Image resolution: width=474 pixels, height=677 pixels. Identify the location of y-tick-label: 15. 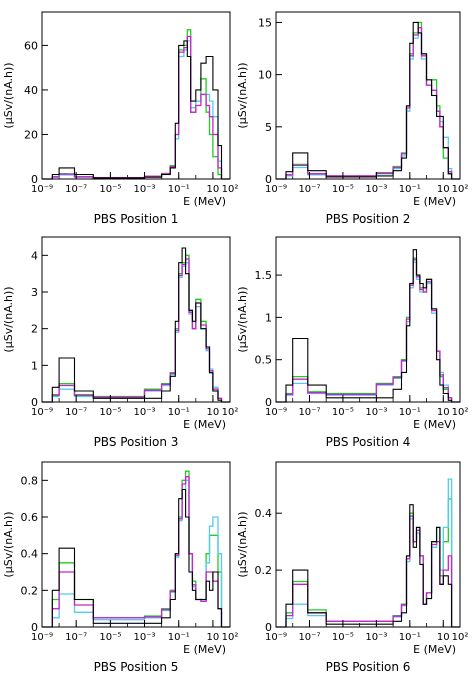
(265, 22).